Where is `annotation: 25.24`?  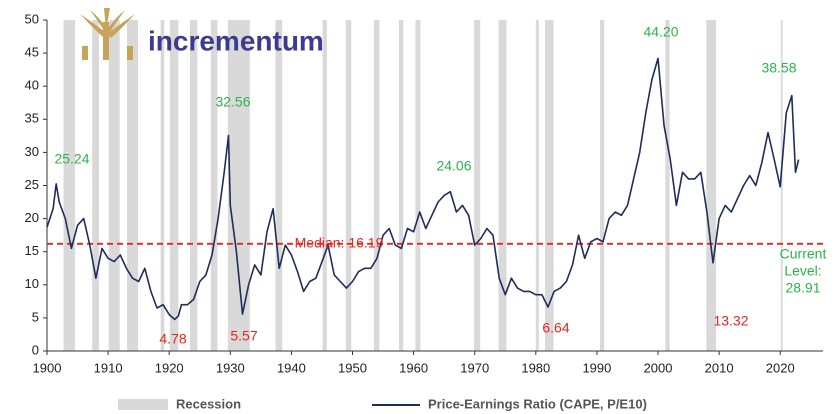
annotation: 25.24 is located at coordinates (71, 159).